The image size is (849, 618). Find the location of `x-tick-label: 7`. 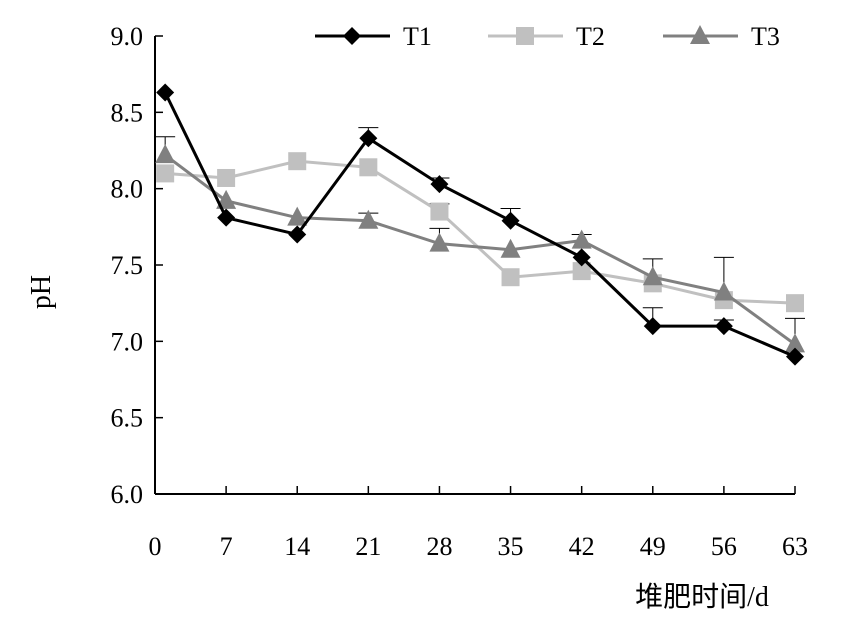

x-tick-label: 7 is located at coordinates (226, 546).